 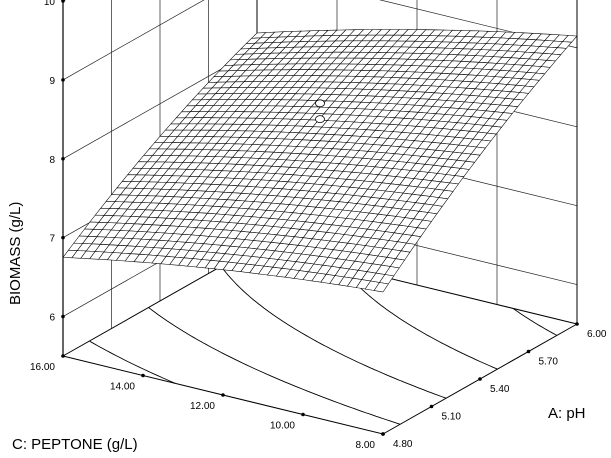 I want to click on y-tick-label: 14.00, so click(x=122, y=387).